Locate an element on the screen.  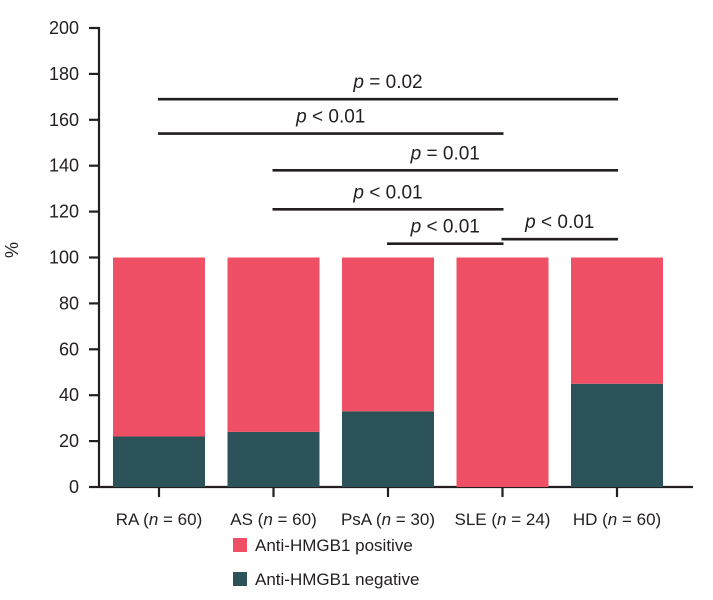
y-tick-label: 160 is located at coordinates (64, 120).